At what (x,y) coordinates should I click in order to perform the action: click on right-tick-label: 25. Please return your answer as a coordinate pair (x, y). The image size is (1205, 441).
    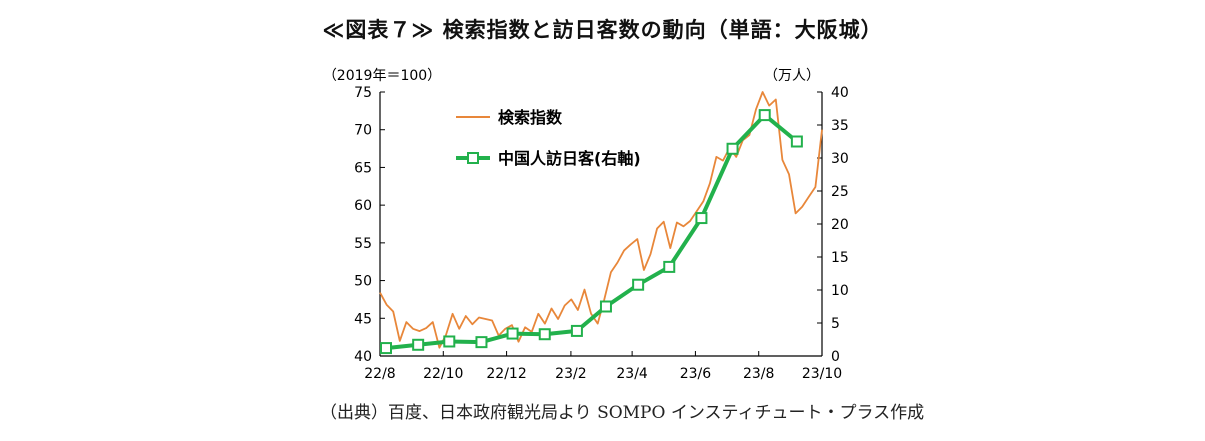
    Looking at the image, I should click on (840, 192).